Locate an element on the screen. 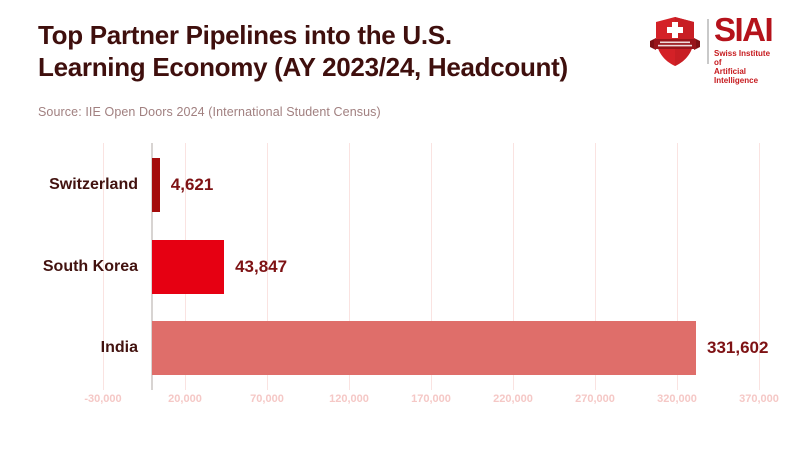  x-axis-tick-label: -30,000 is located at coordinates (103, 399).